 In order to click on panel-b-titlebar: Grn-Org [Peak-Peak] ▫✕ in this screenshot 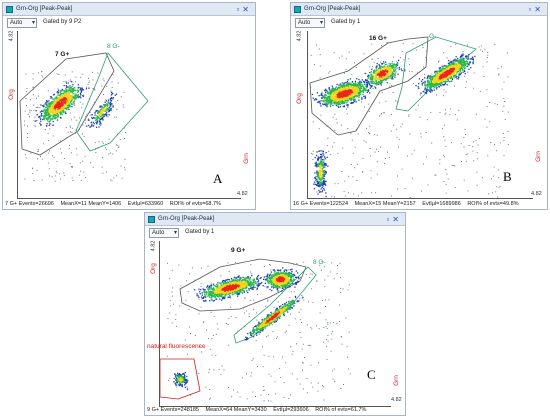, I will do `click(419, 9)`.